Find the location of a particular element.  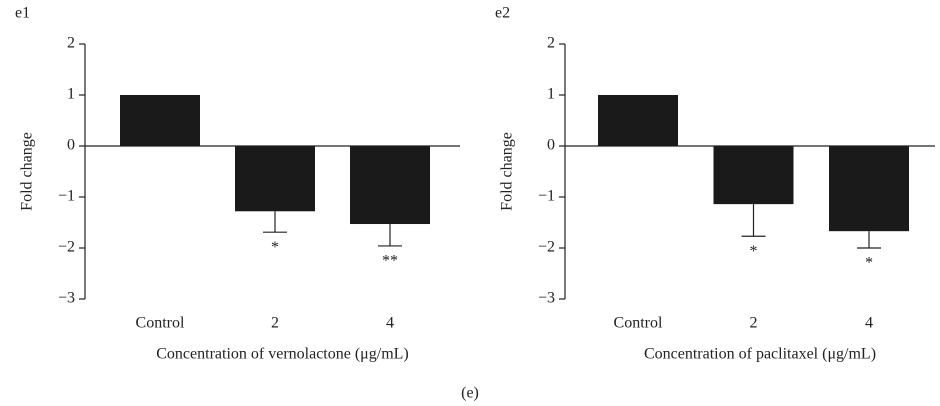

significance: ** is located at coordinates (390, 261).